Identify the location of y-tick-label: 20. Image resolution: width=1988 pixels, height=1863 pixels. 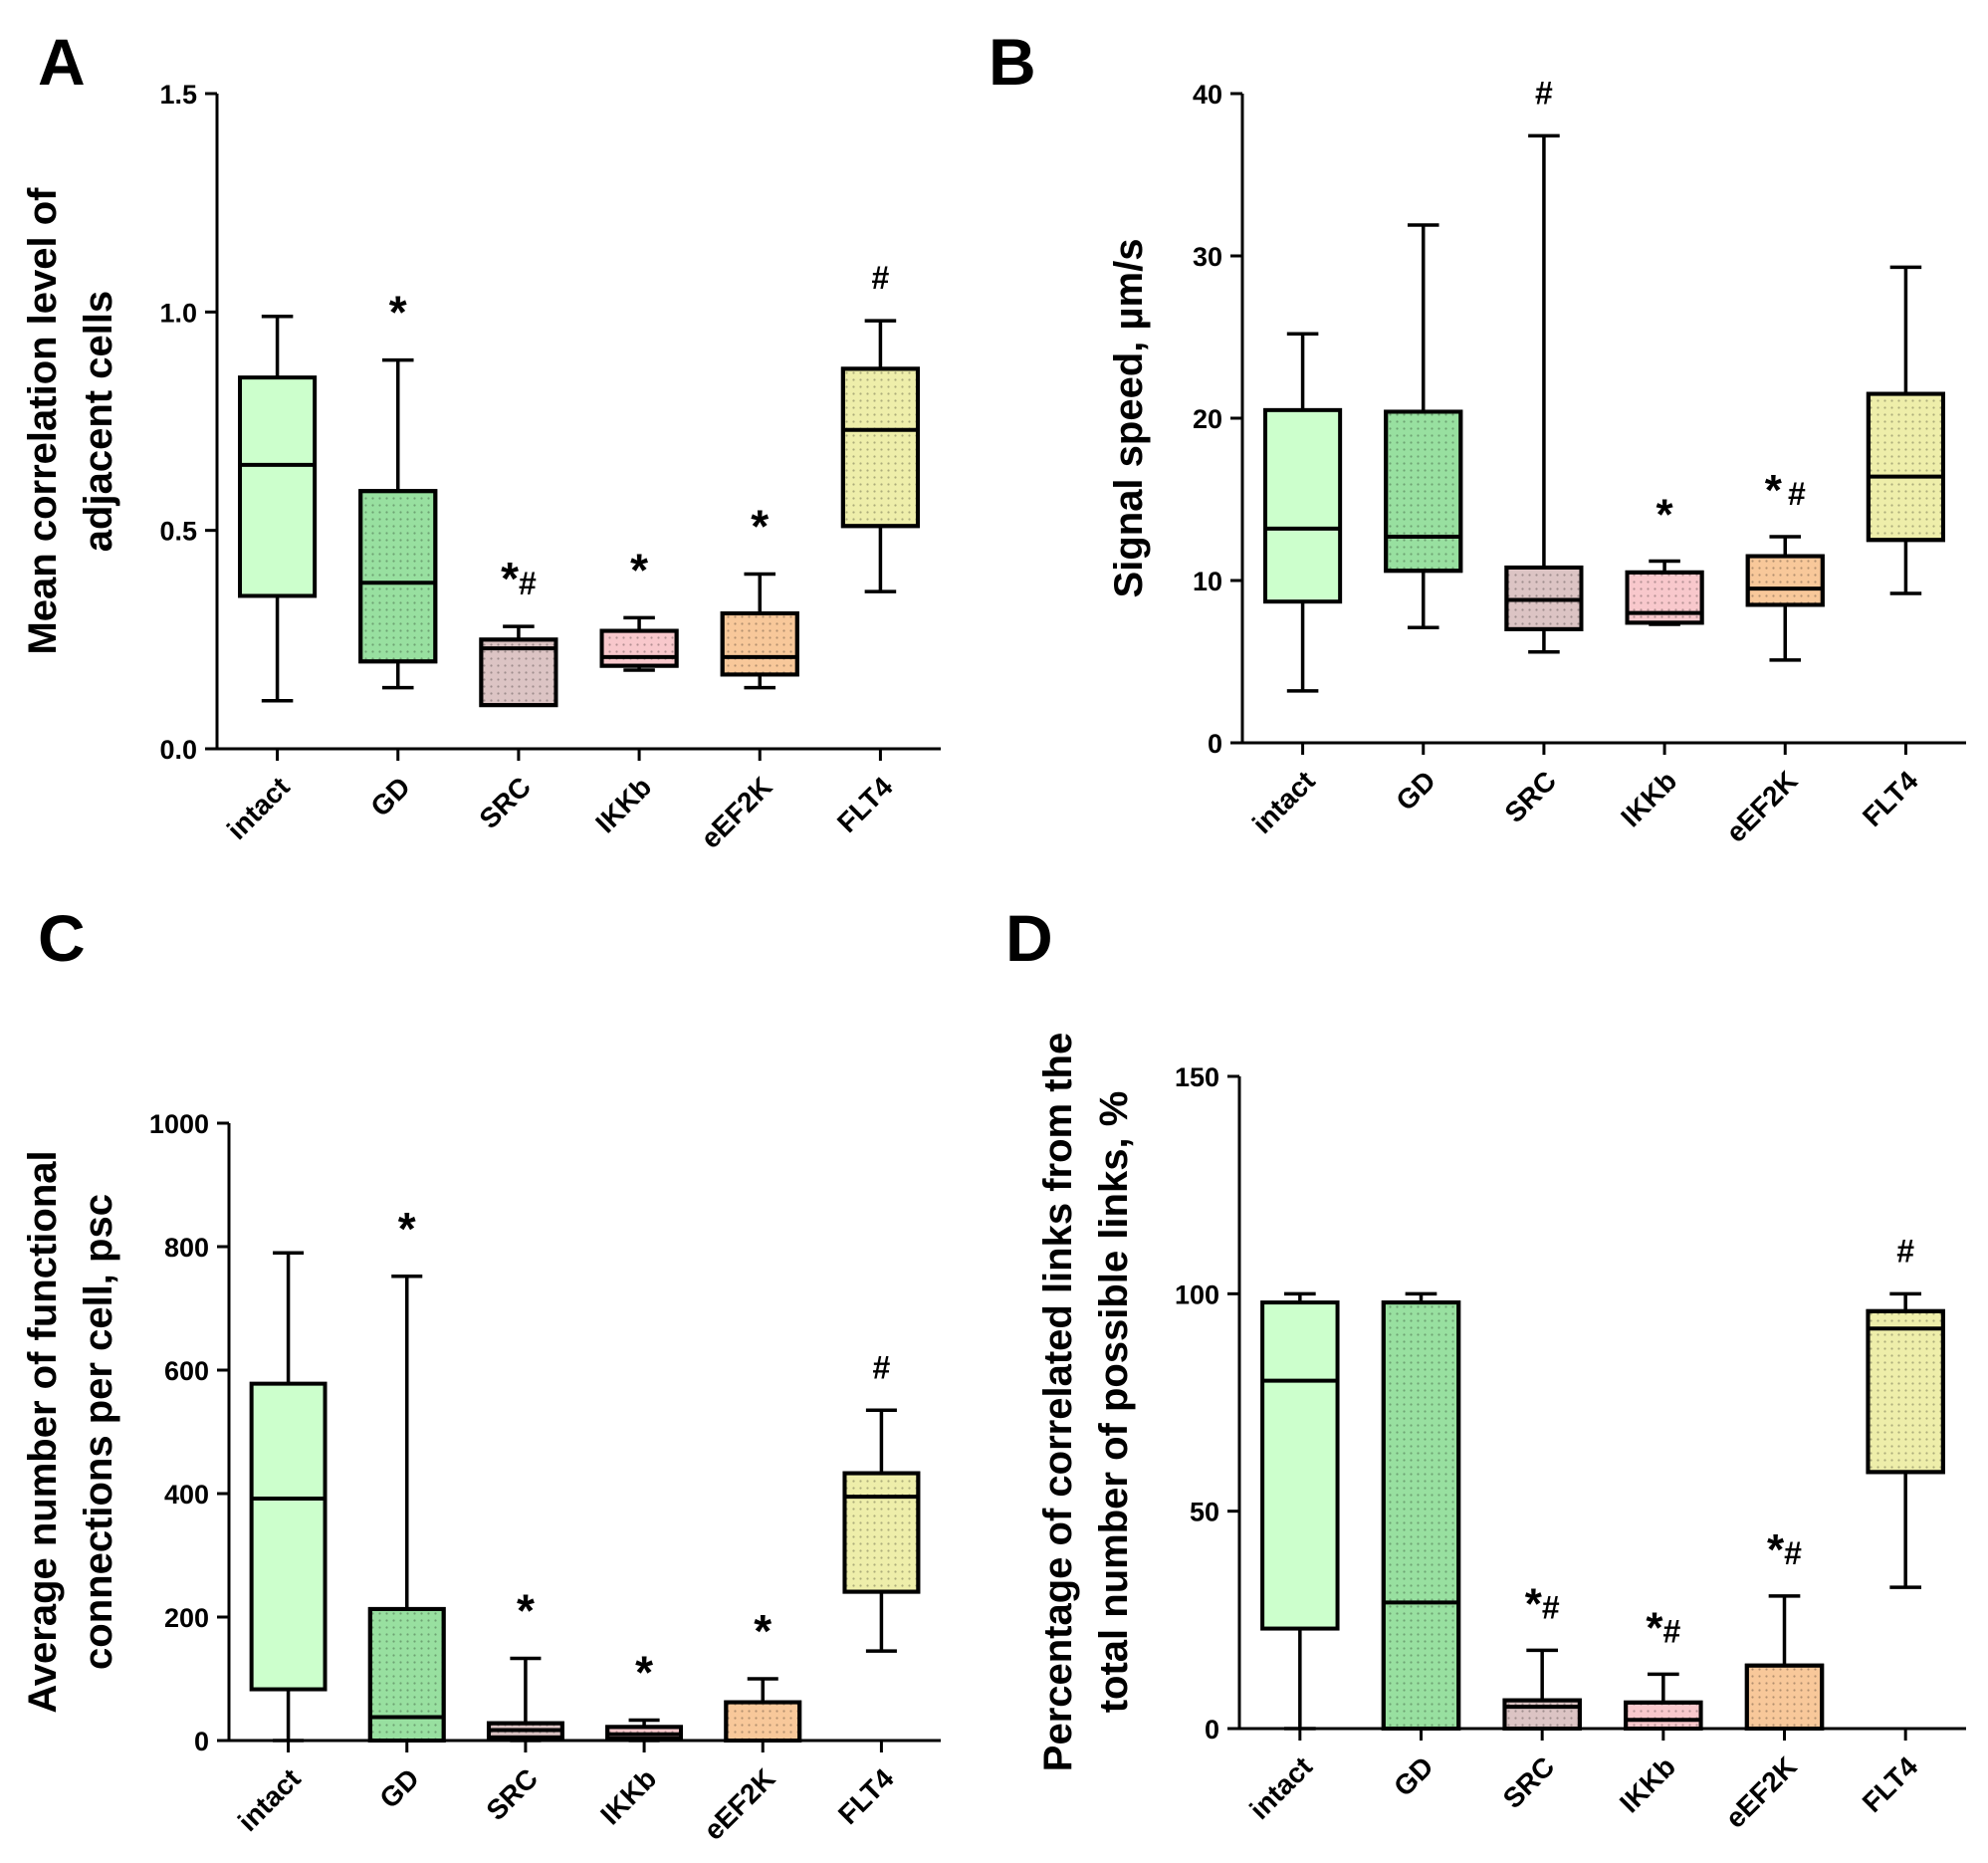
(1207, 419).